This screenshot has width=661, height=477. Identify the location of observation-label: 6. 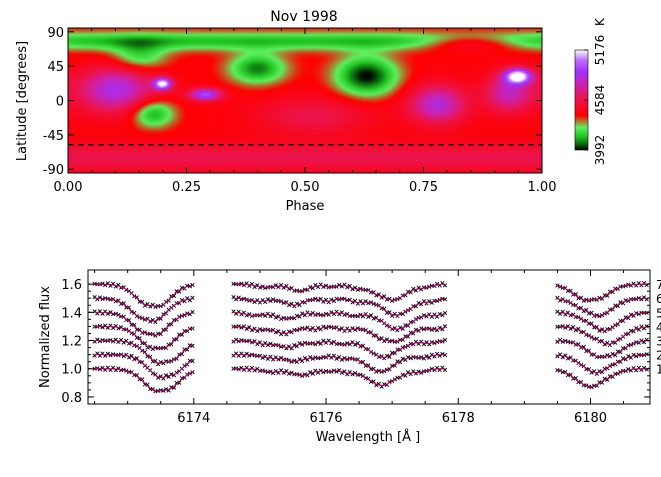
(658, 299).